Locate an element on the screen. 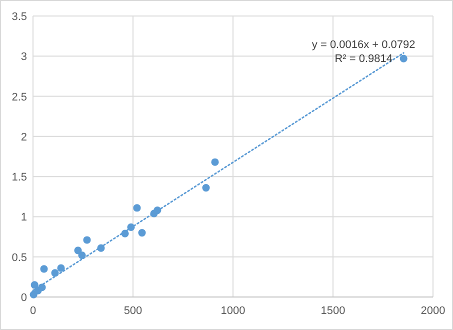 This screenshot has width=453, height=330. y-tick-label: 2 is located at coordinates (23, 137).